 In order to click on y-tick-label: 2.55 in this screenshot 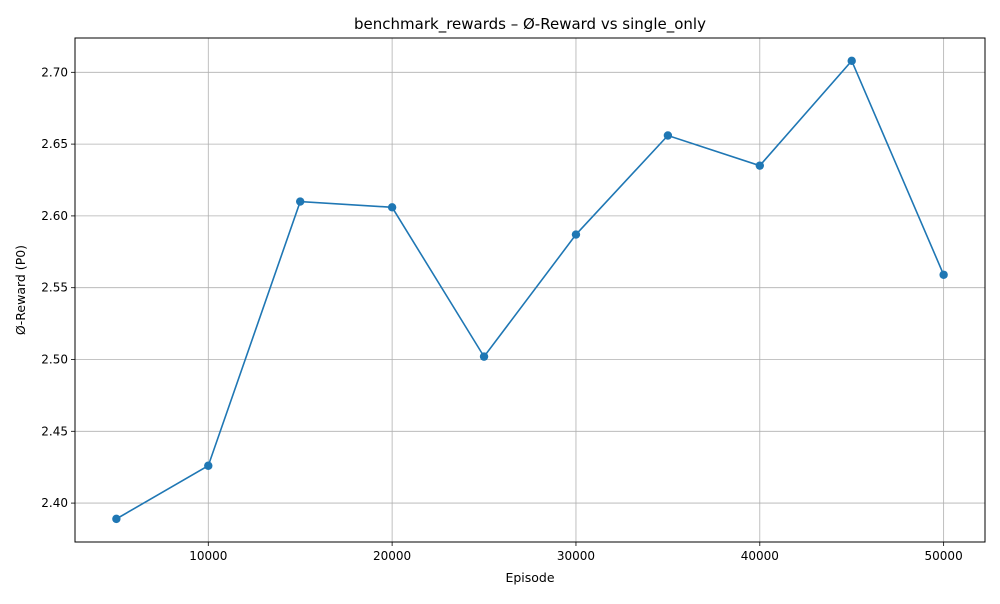, I will do `click(54, 288)`.